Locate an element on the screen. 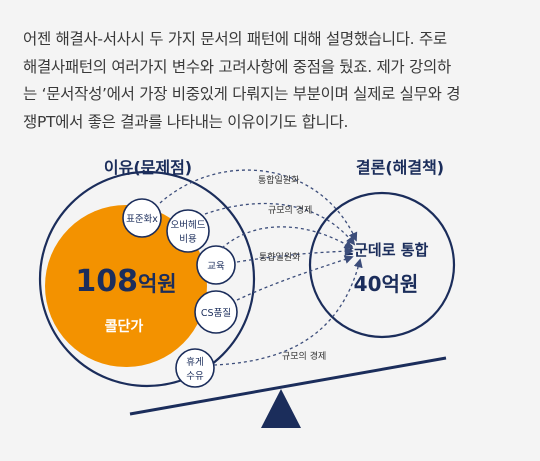 This screenshot has width=540, height=461. bubble-cs-label: CS품질 is located at coordinates (216, 313).